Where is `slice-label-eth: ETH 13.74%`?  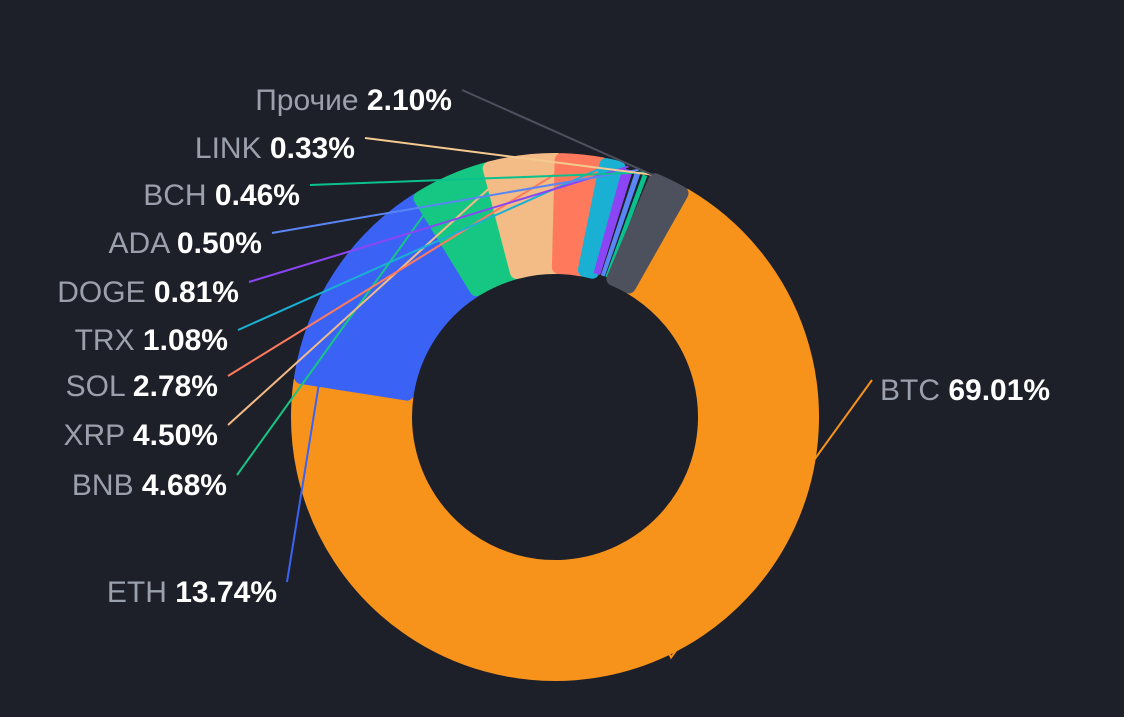 slice-label-eth: ETH 13.74% is located at coordinates (192, 592).